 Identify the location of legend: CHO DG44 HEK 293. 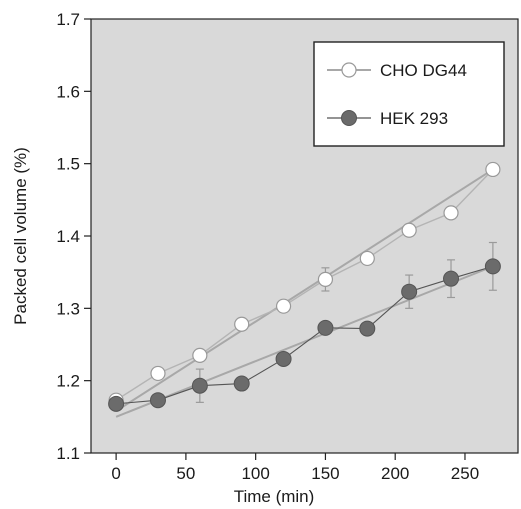
(409, 94).